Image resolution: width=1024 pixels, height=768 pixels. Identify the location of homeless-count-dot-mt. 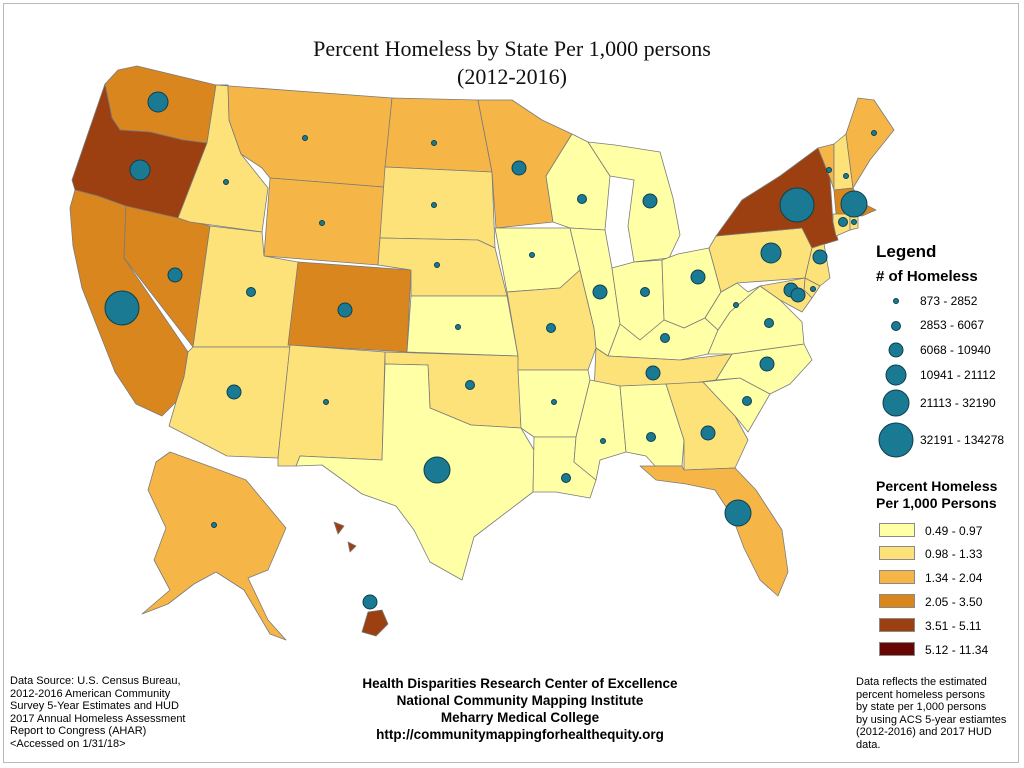
(305, 138).